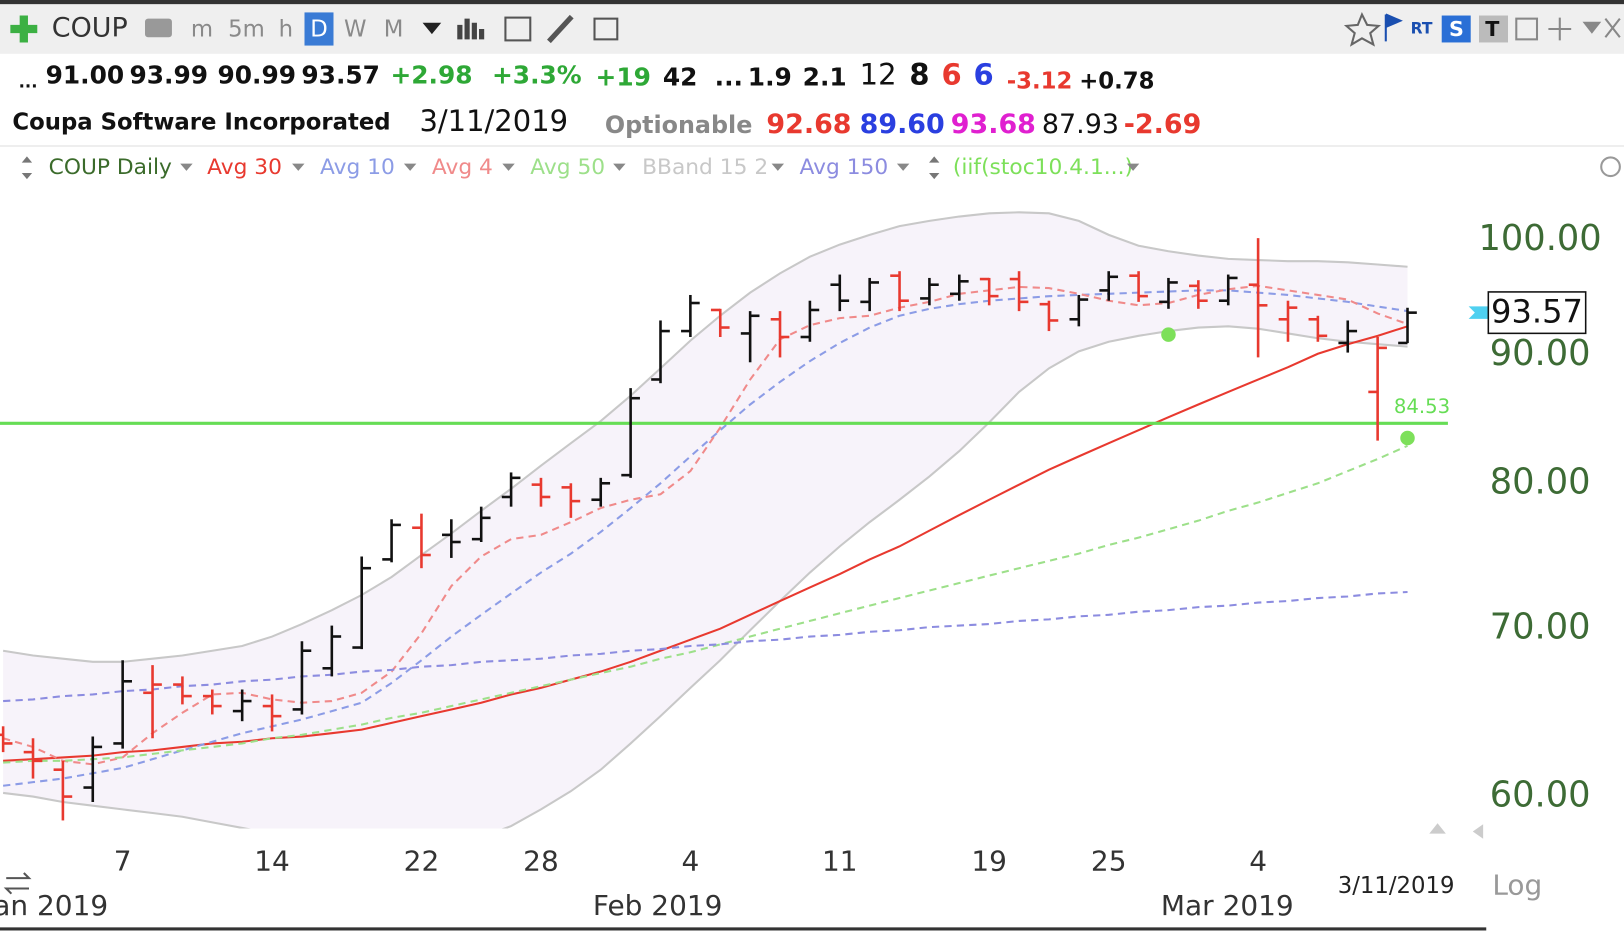 The height and width of the screenshot is (932, 1624). I want to click on star-icon, so click(1362, 29).